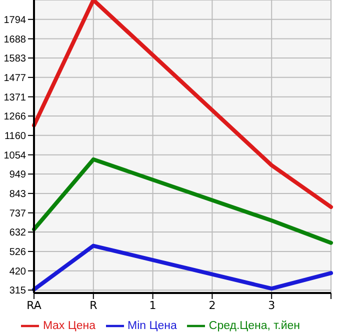 The height and width of the screenshot is (335, 345). What do you see at coordinates (94, 305) in the screenshot?
I see `x-tick-label: R` at bounding box center [94, 305].